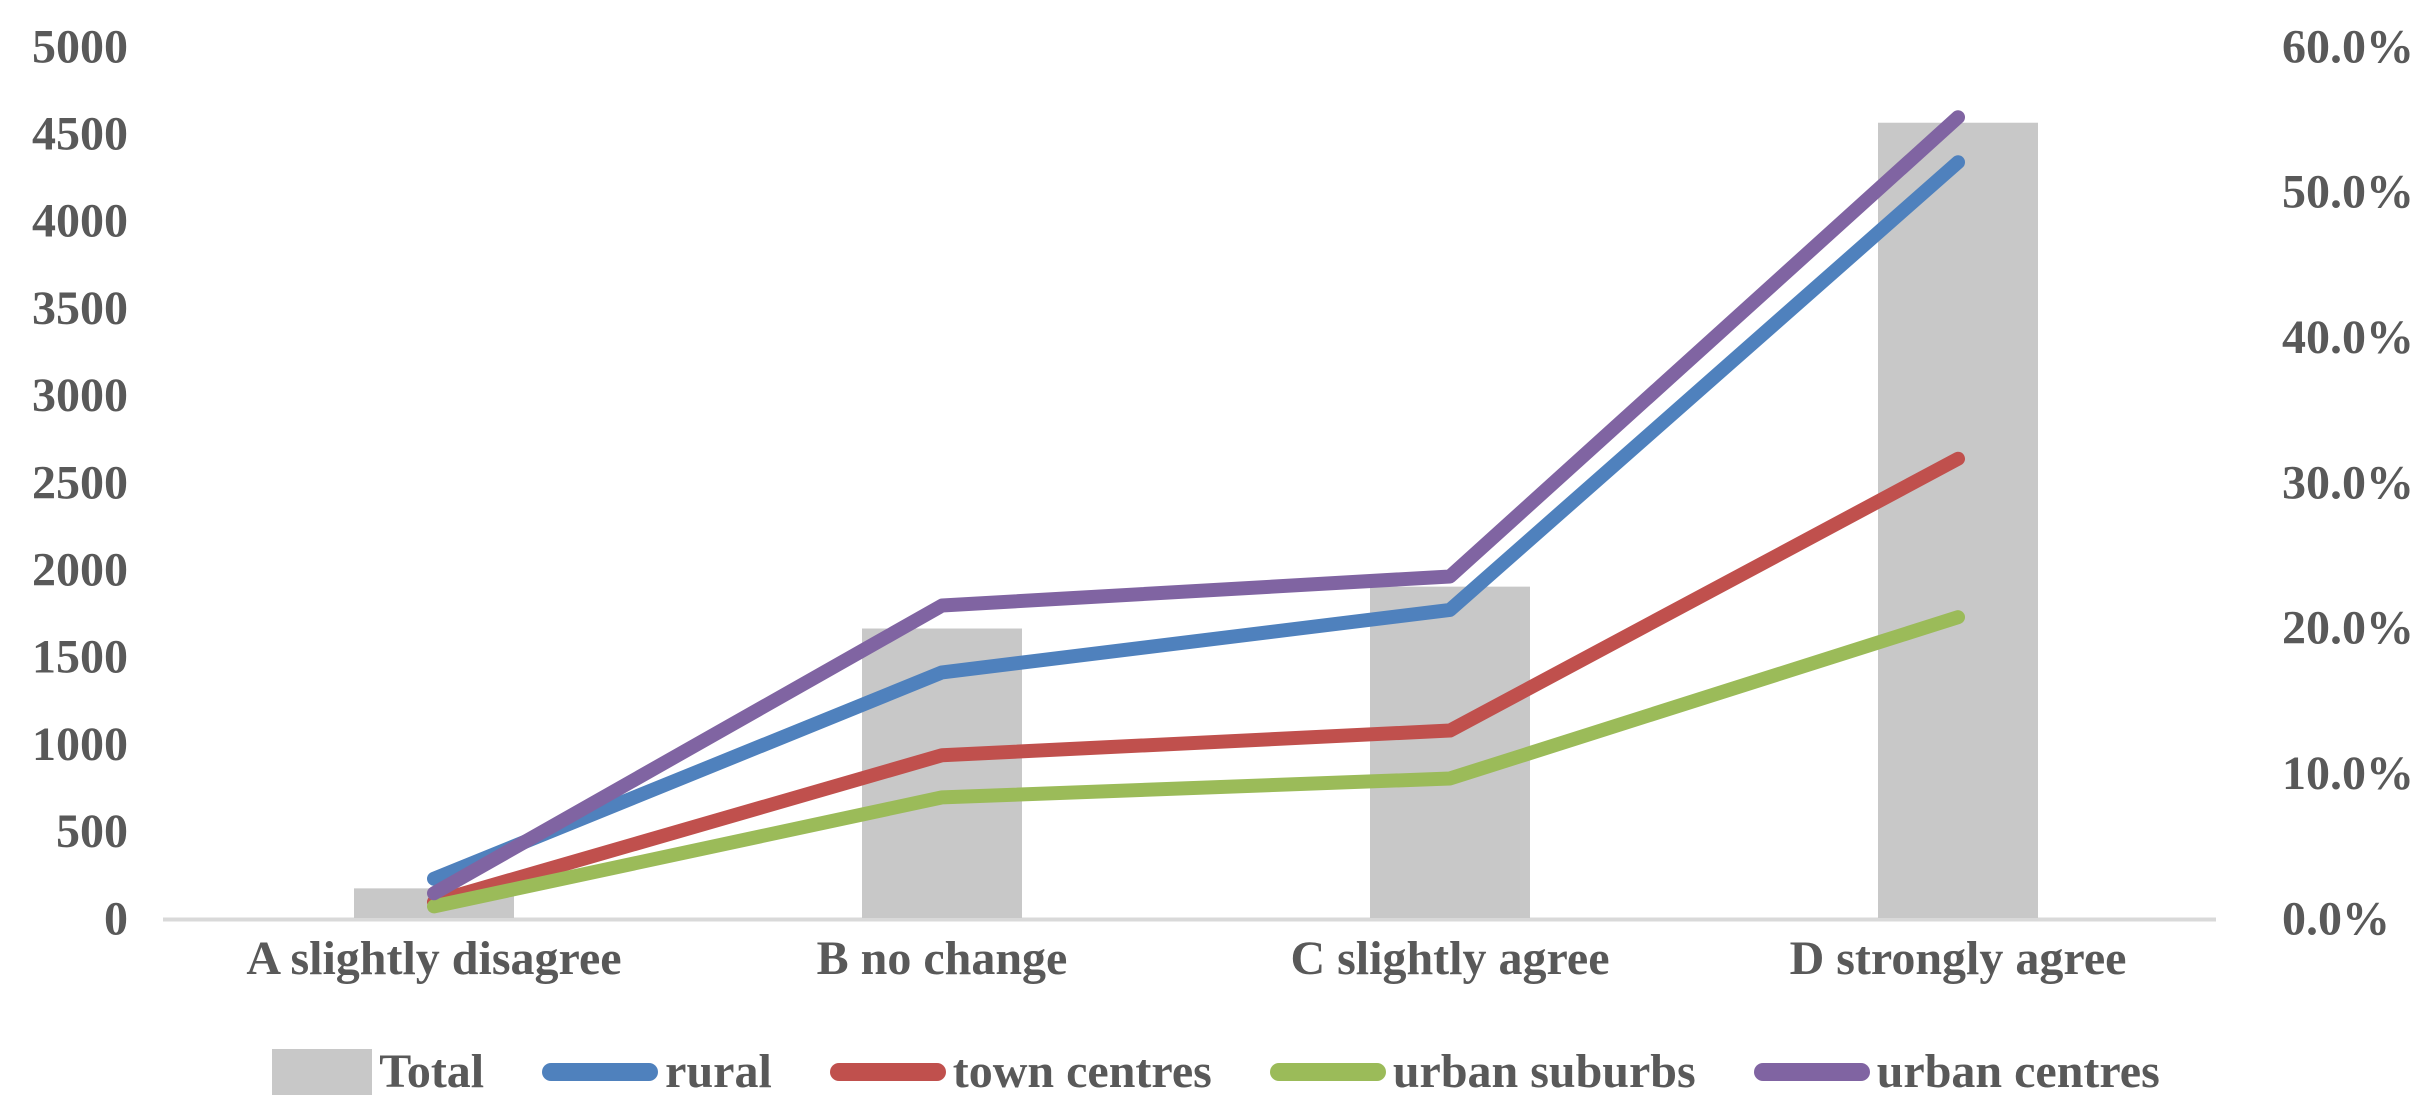 The image size is (2432, 1115). I want to click on category-label: C slightly agree, so click(1449, 958).